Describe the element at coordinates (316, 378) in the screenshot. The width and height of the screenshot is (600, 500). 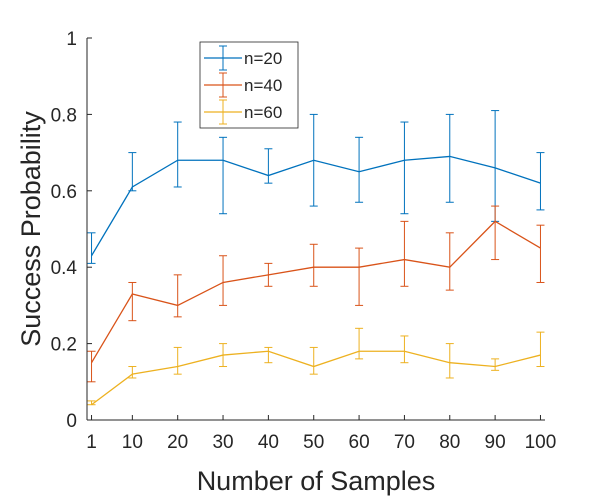
I see `series-line` at that location.